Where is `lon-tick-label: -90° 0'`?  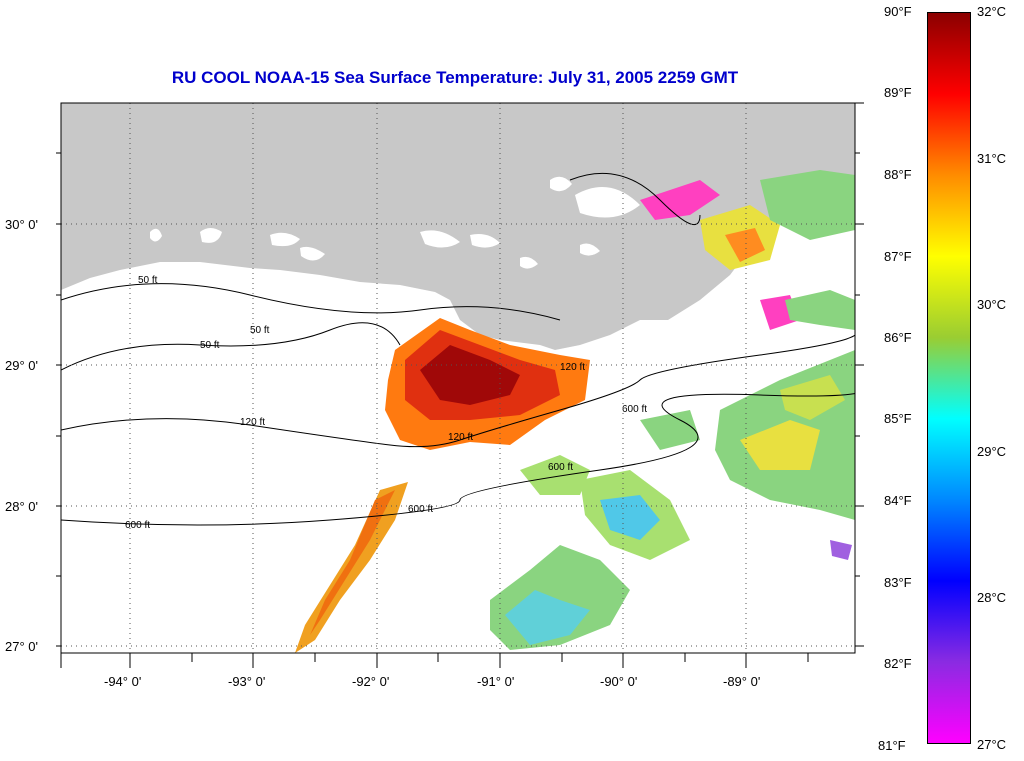
lon-tick-label: -90° 0' is located at coordinates (618, 681).